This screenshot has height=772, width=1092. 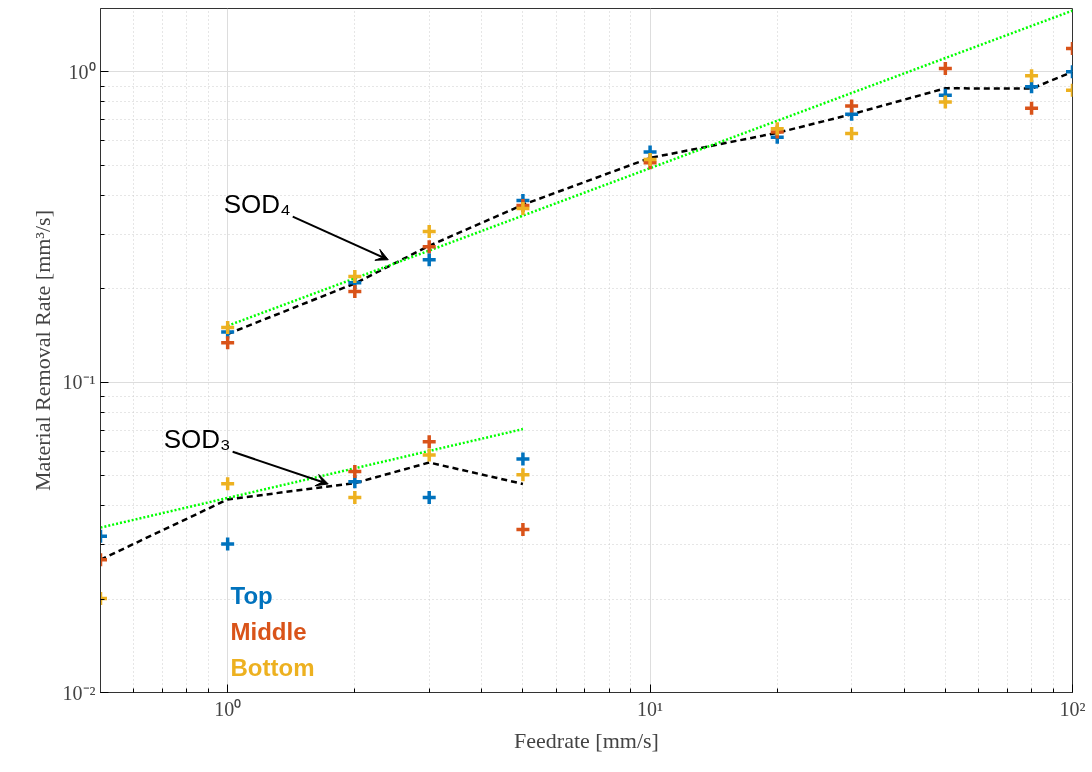 I want to click on text: Middle, so click(x=268, y=631).